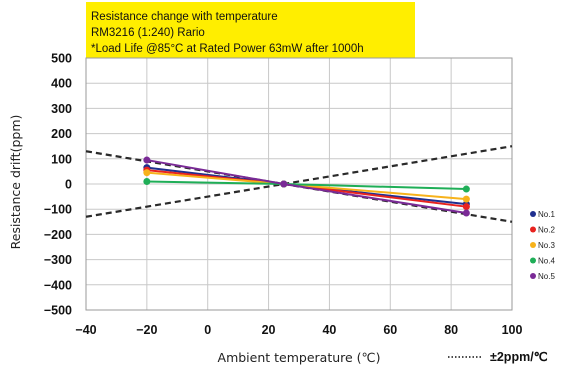  Describe the element at coordinates (184, 17) in the screenshot. I see `chart-title-line-1: Resistance change with temperature` at that location.